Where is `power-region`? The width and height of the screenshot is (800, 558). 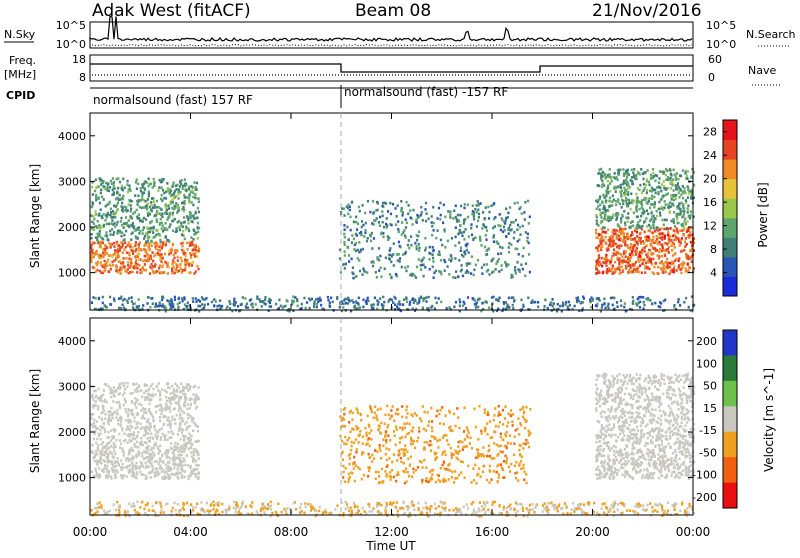 power-region is located at coordinates (645, 199).